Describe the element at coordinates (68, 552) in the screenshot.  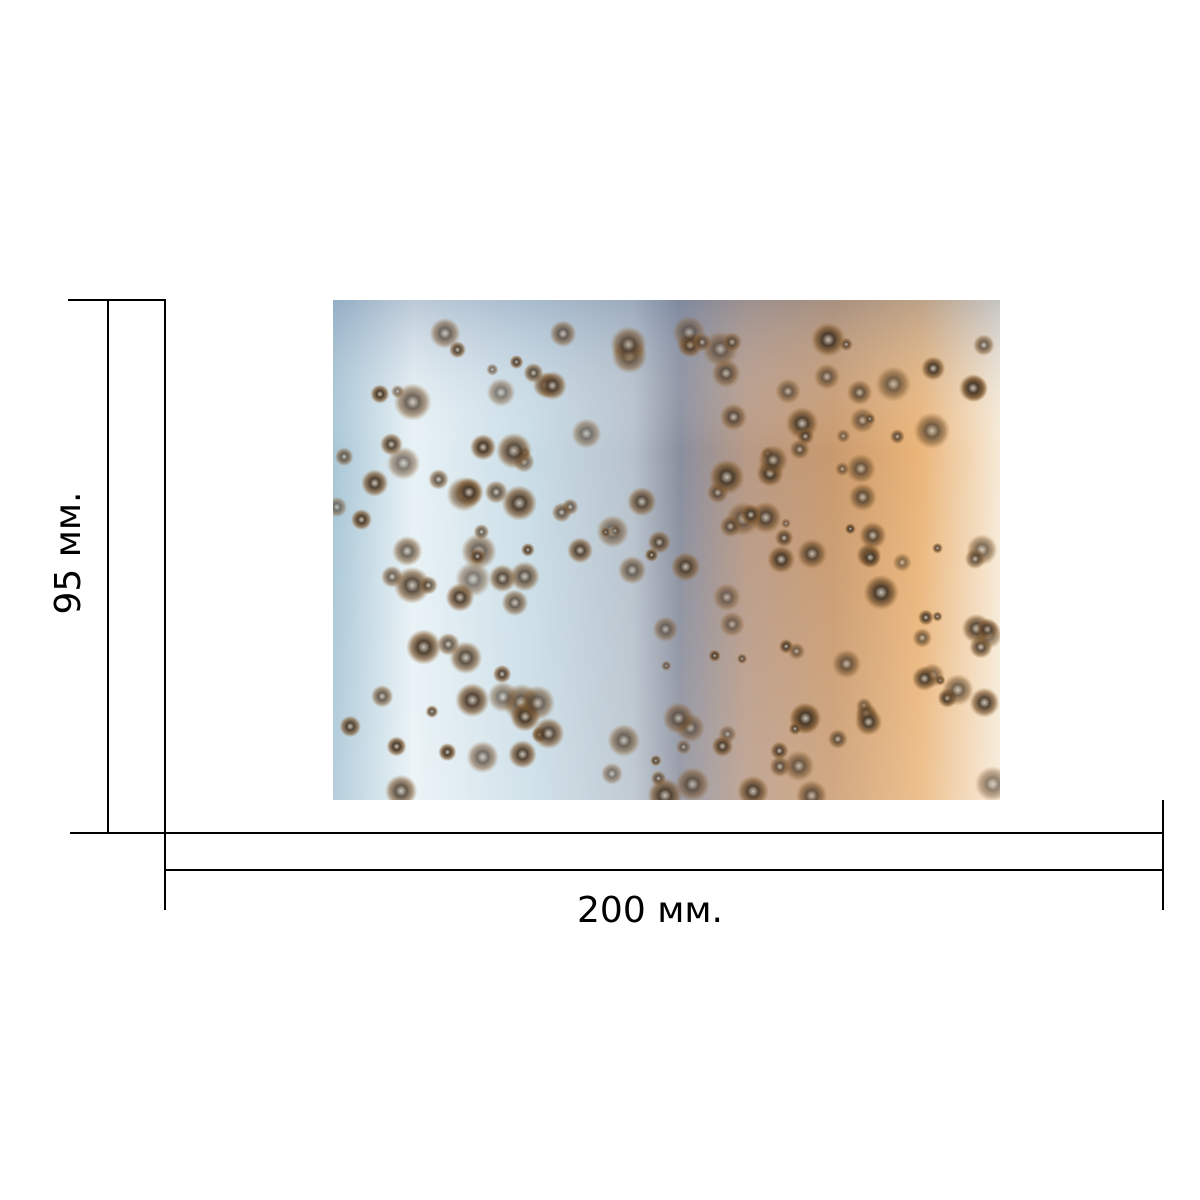
I see `height-label: 95 мм.` at that location.